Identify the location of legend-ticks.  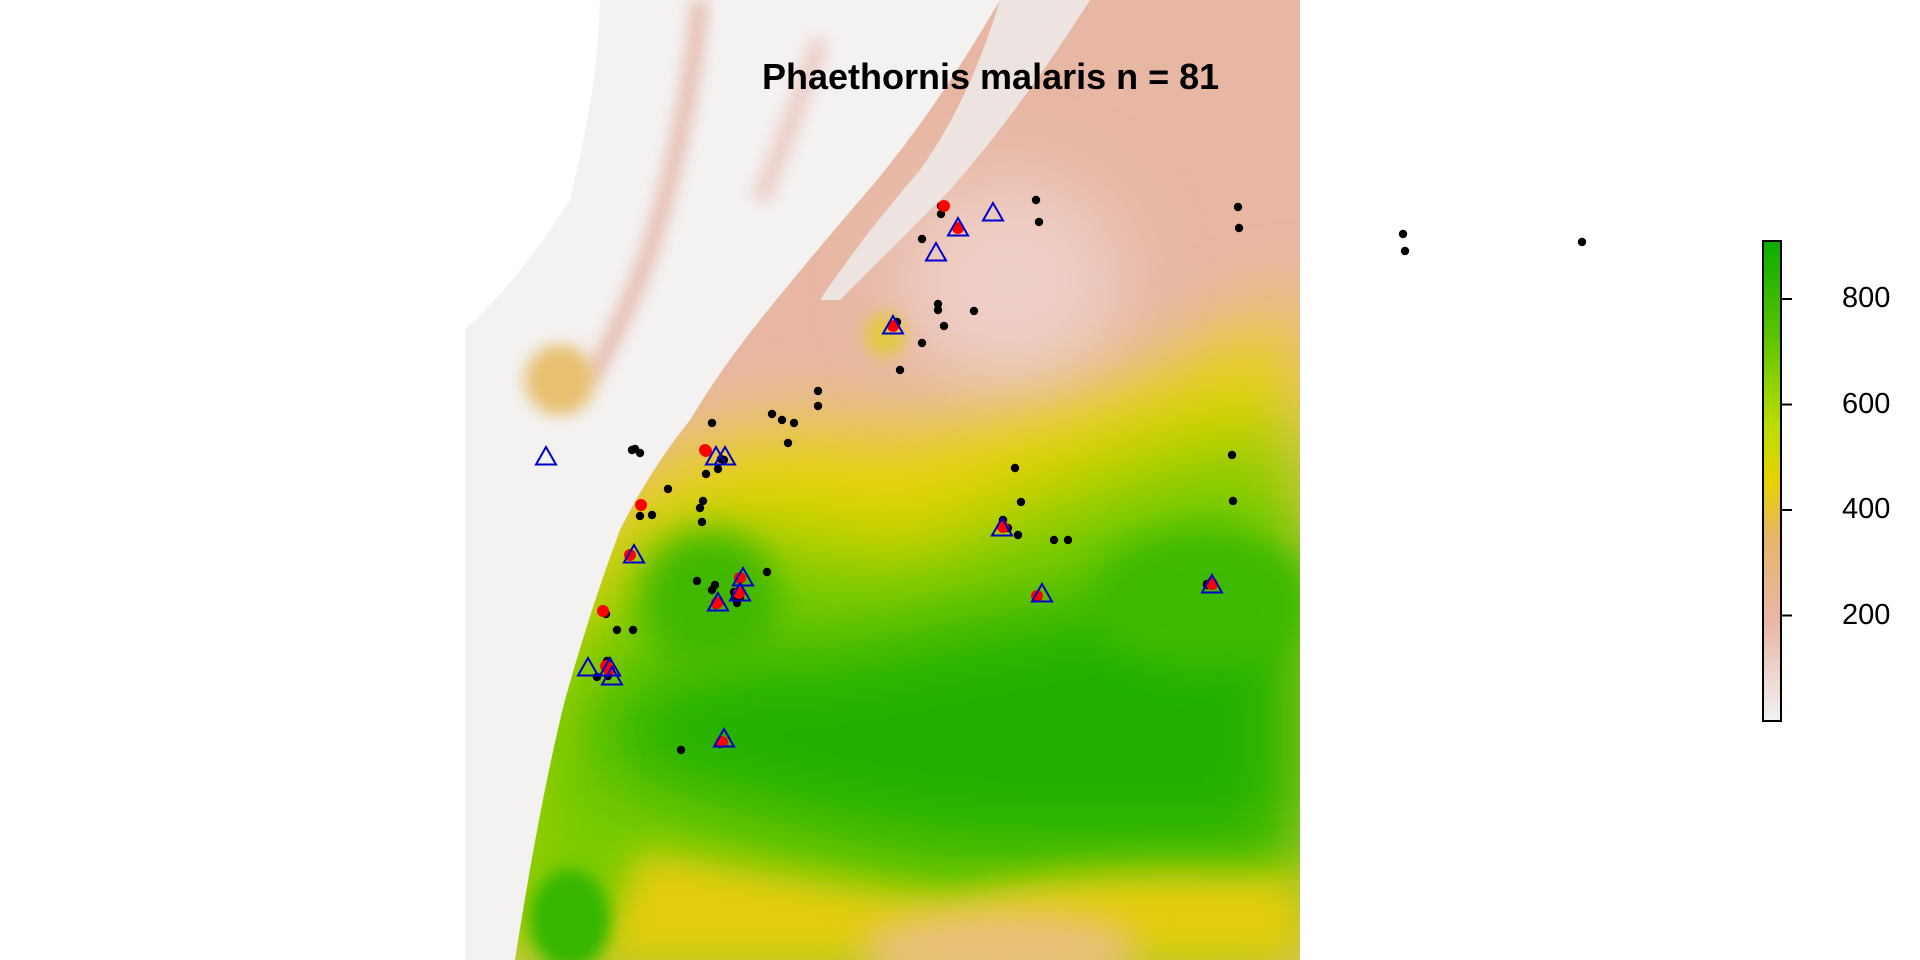
(1786, 457).